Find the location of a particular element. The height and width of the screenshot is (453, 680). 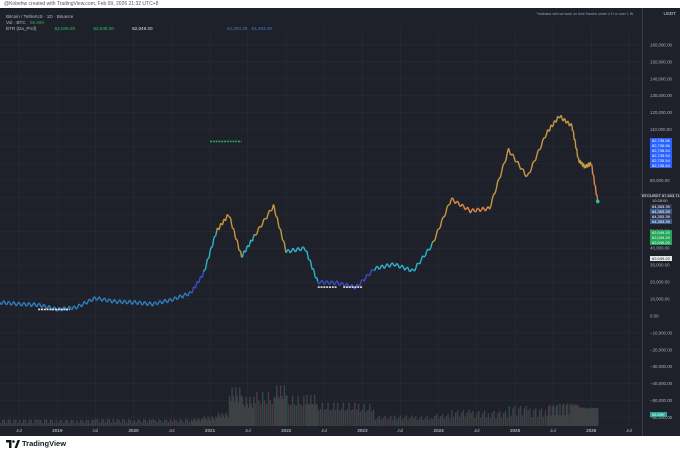

last-price-badge: BTCUSDT 67,603.71 is located at coordinates (660, 195).